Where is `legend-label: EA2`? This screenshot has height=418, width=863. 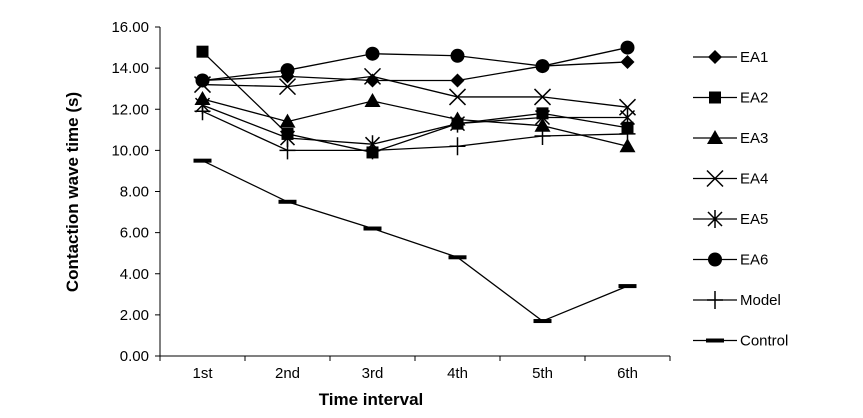
legend-label: EA2 is located at coordinates (754, 98).